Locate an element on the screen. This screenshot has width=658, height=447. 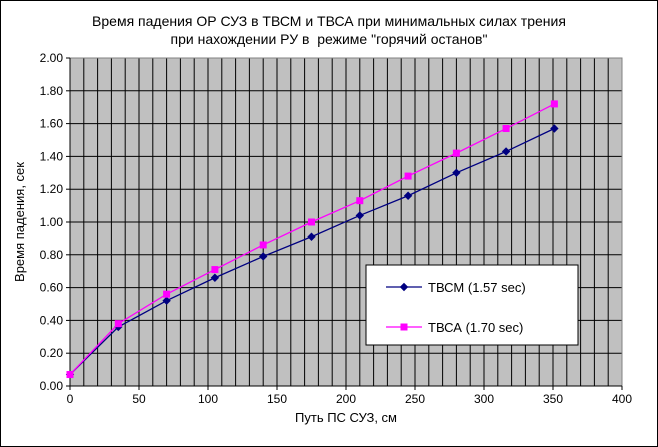
y-tick-label: 0.00 is located at coordinates (52, 386).